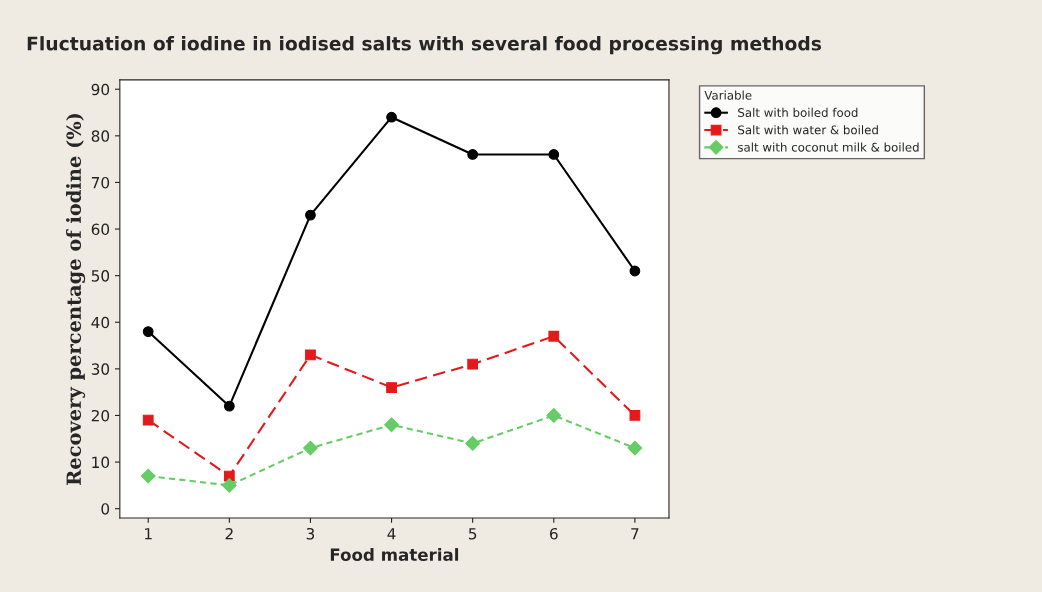 This screenshot has height=592, width=1042. Describe the element at coordinates (808, 130) in the screenshot. I see `legend-label: Salt with water & boiled` at that location.